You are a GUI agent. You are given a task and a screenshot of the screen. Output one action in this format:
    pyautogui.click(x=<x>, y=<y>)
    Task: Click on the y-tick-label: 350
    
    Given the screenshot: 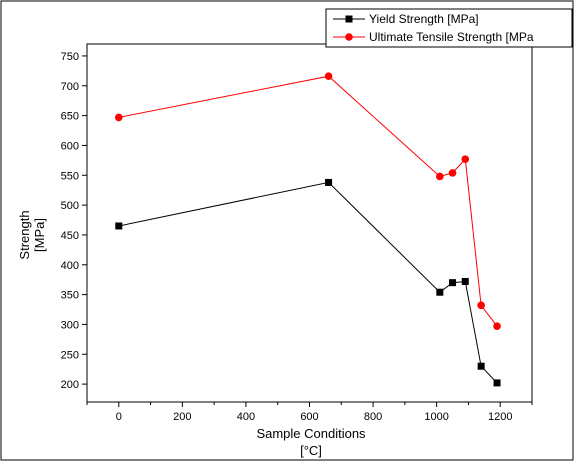 What is the action you would take?
    pyautogui.click(x=70, y=296)
    